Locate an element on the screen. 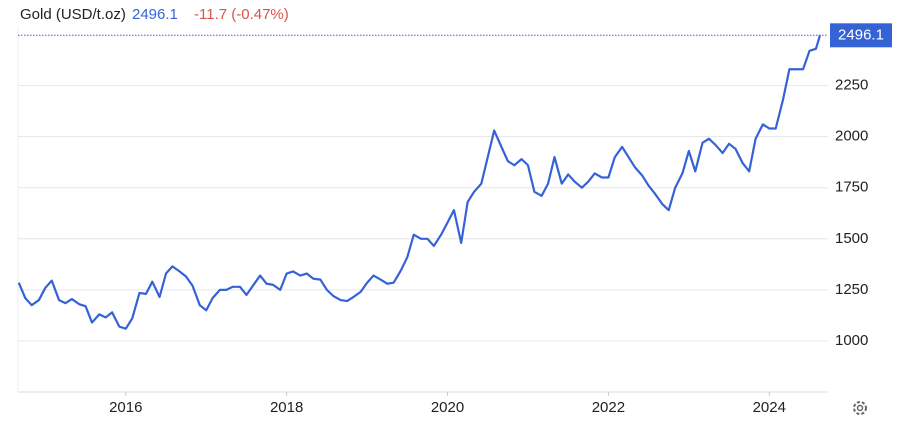  last-price-box is located at coordinates (861, 35).